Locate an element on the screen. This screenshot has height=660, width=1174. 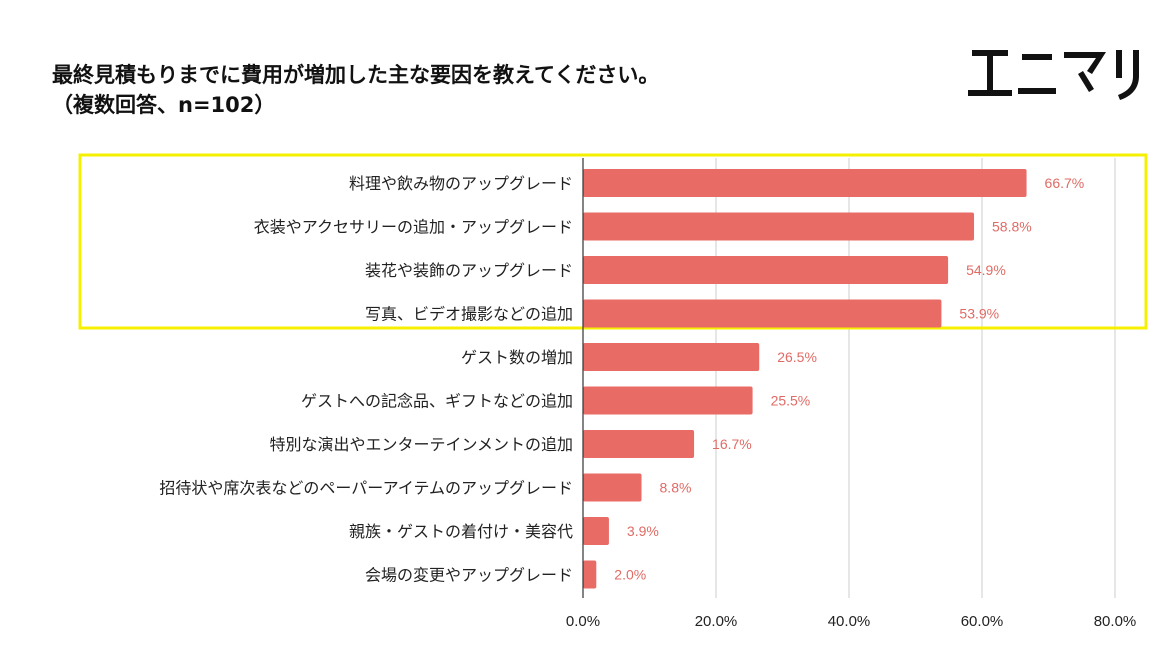
value-label-9: 3.9% is located at coordinates (643, 531).